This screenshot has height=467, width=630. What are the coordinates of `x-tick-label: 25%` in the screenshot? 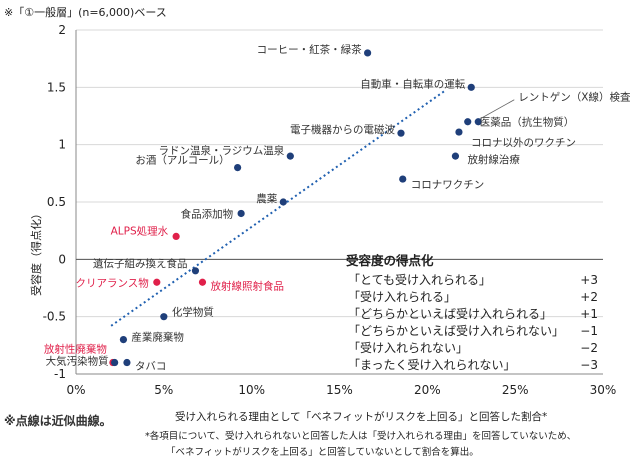 It's located at (515, 390).